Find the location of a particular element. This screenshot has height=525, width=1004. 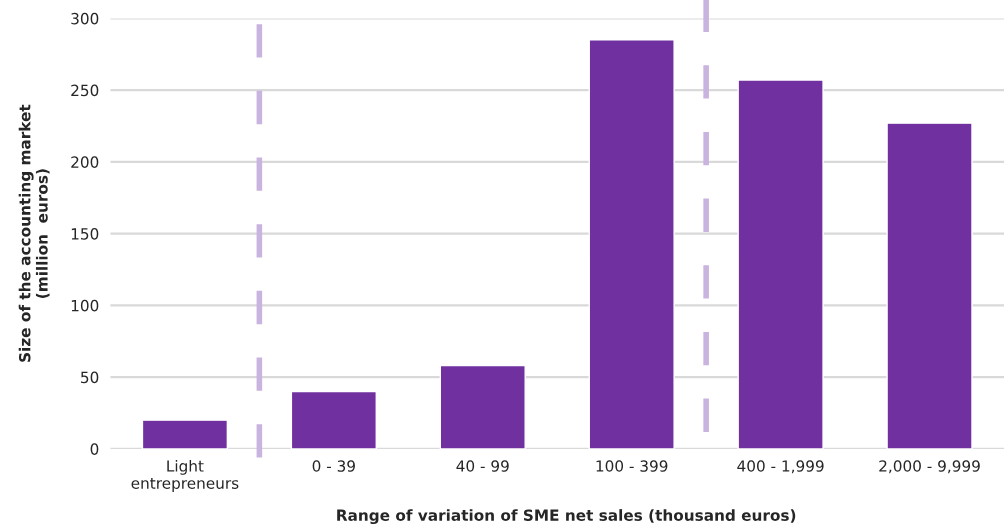

y-tick-label: 50 is located at coordinates (90, 377).